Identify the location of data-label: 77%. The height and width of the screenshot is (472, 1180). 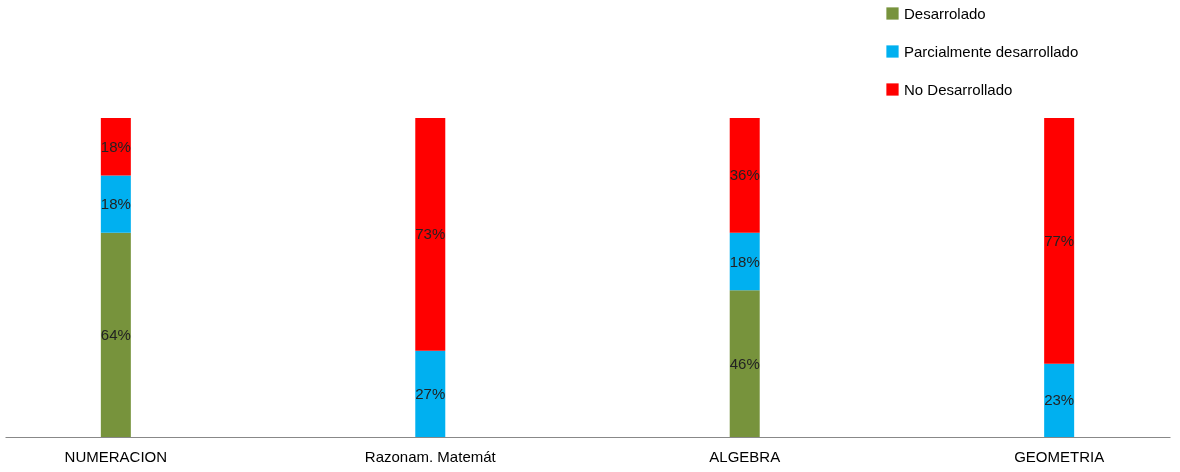
(1059, 240).